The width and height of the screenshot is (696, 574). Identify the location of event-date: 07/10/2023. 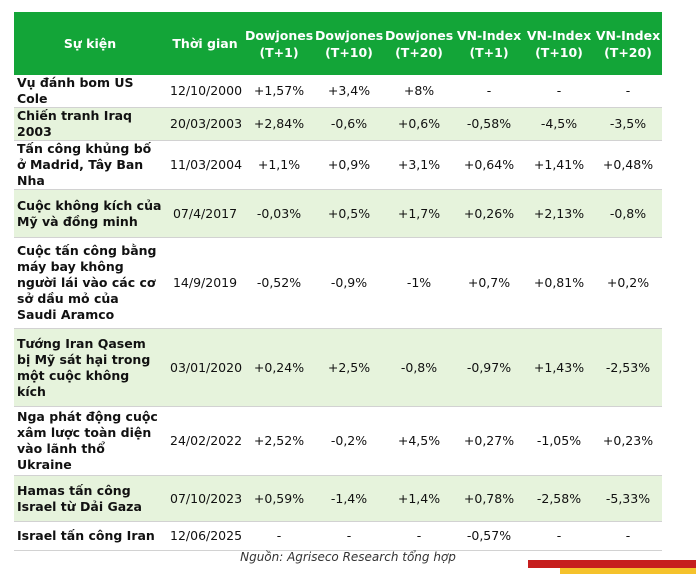
(205, 498).